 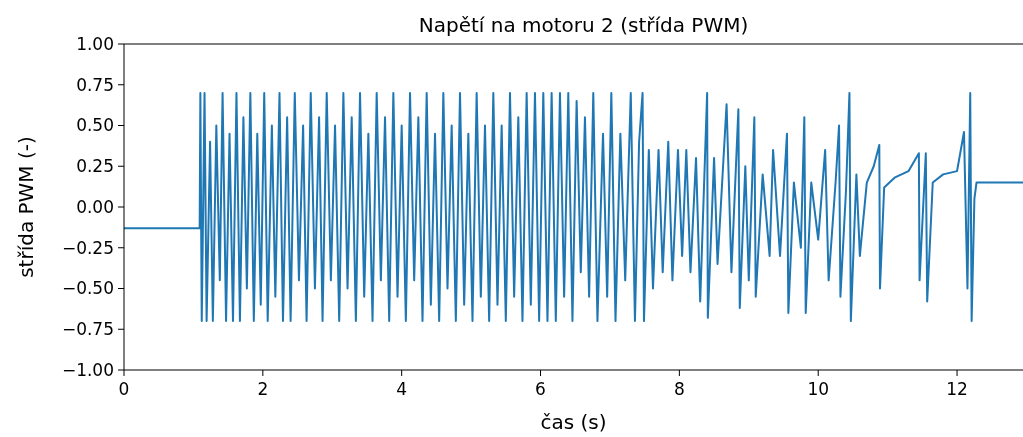 I want to click on y-tick-label: 0.00, so click(x=95, y=206).